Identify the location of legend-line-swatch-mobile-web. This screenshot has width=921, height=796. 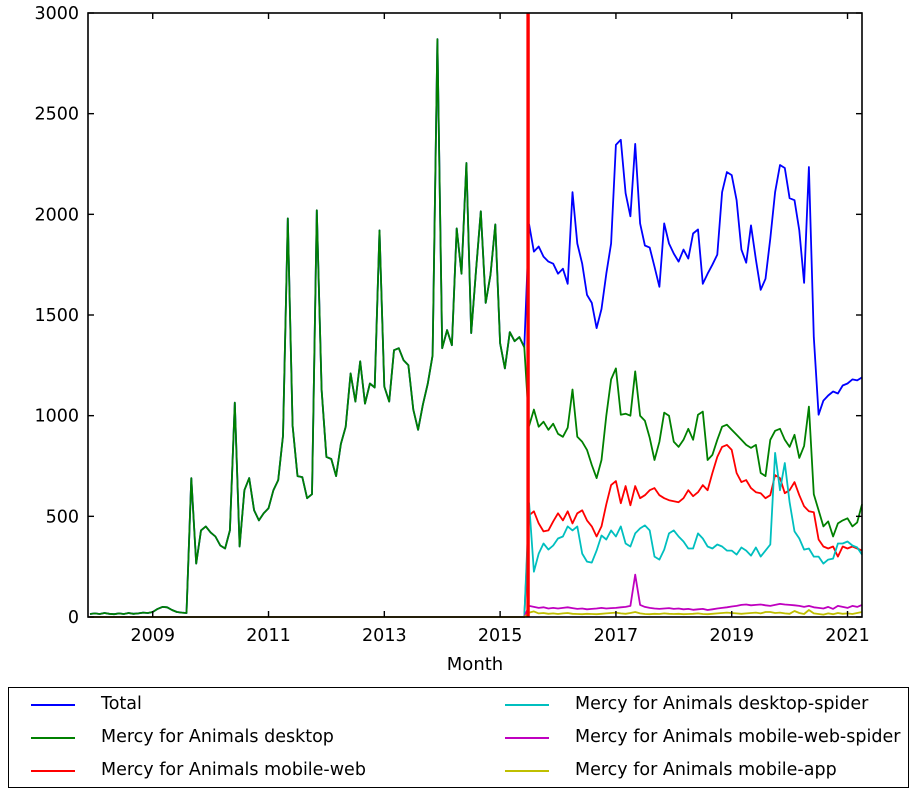
(53, 770).